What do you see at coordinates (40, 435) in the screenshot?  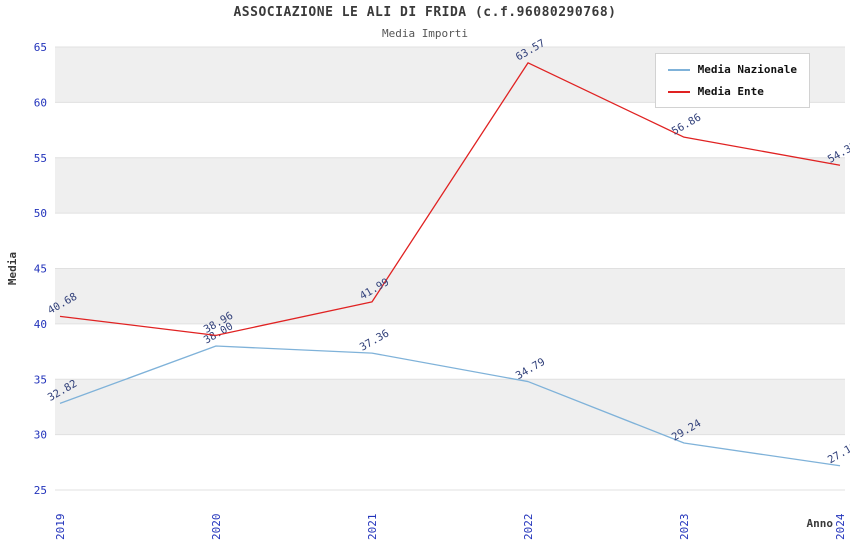 I see `svg-text: 30` at bounding box center [40, 435].